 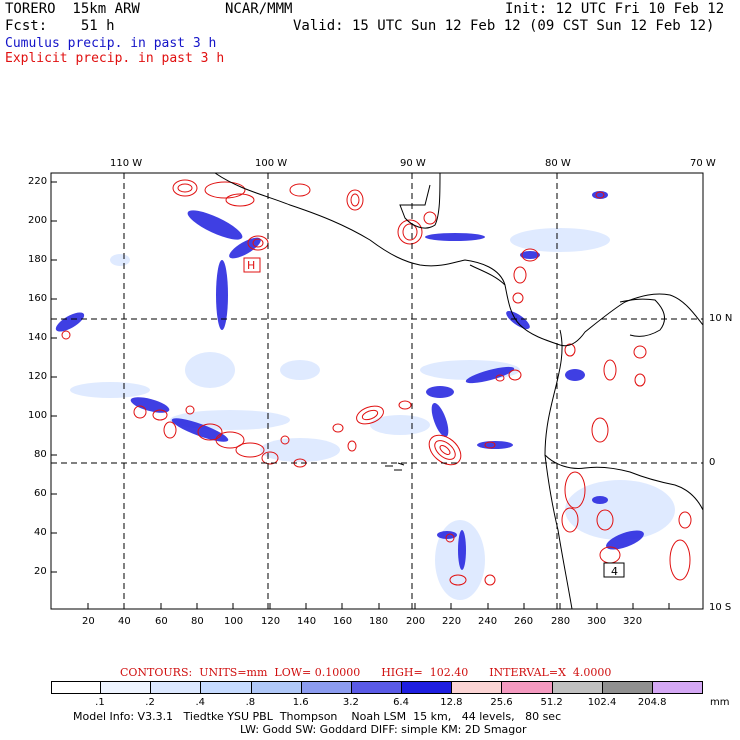 I want to click on x-tick: 20, so click(x=88, y=621).